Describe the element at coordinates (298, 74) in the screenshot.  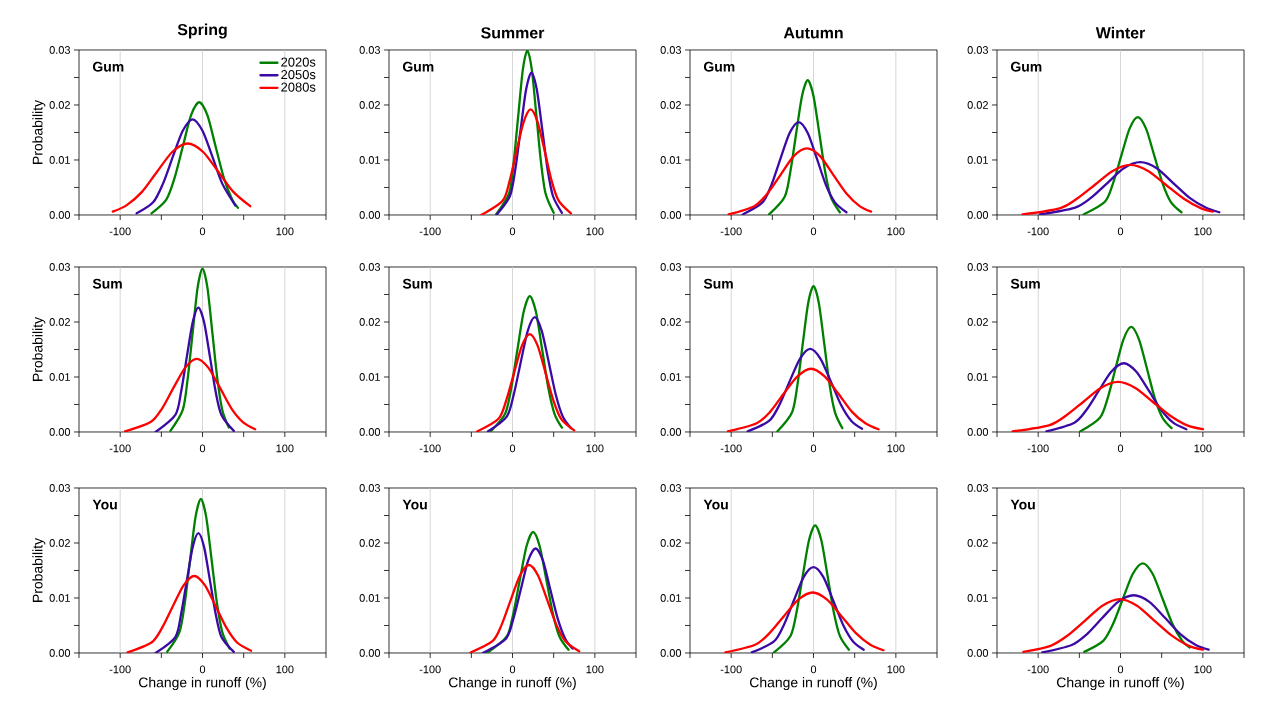
I see `legend-label: 2050s` at that location.